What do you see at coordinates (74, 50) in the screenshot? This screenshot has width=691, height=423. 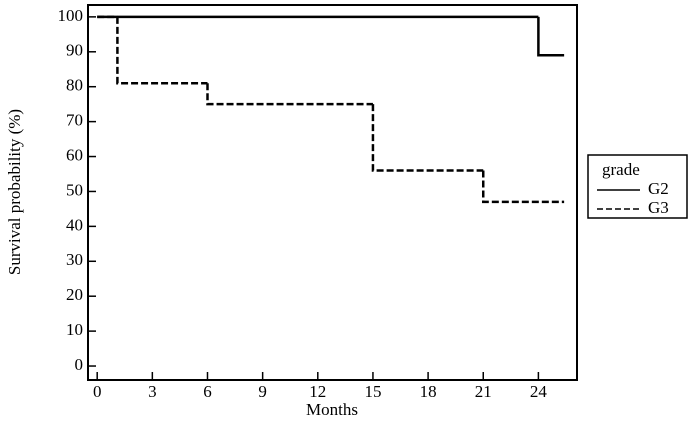 I see `y-tick-label: 90` at bounding box center [74, 50].